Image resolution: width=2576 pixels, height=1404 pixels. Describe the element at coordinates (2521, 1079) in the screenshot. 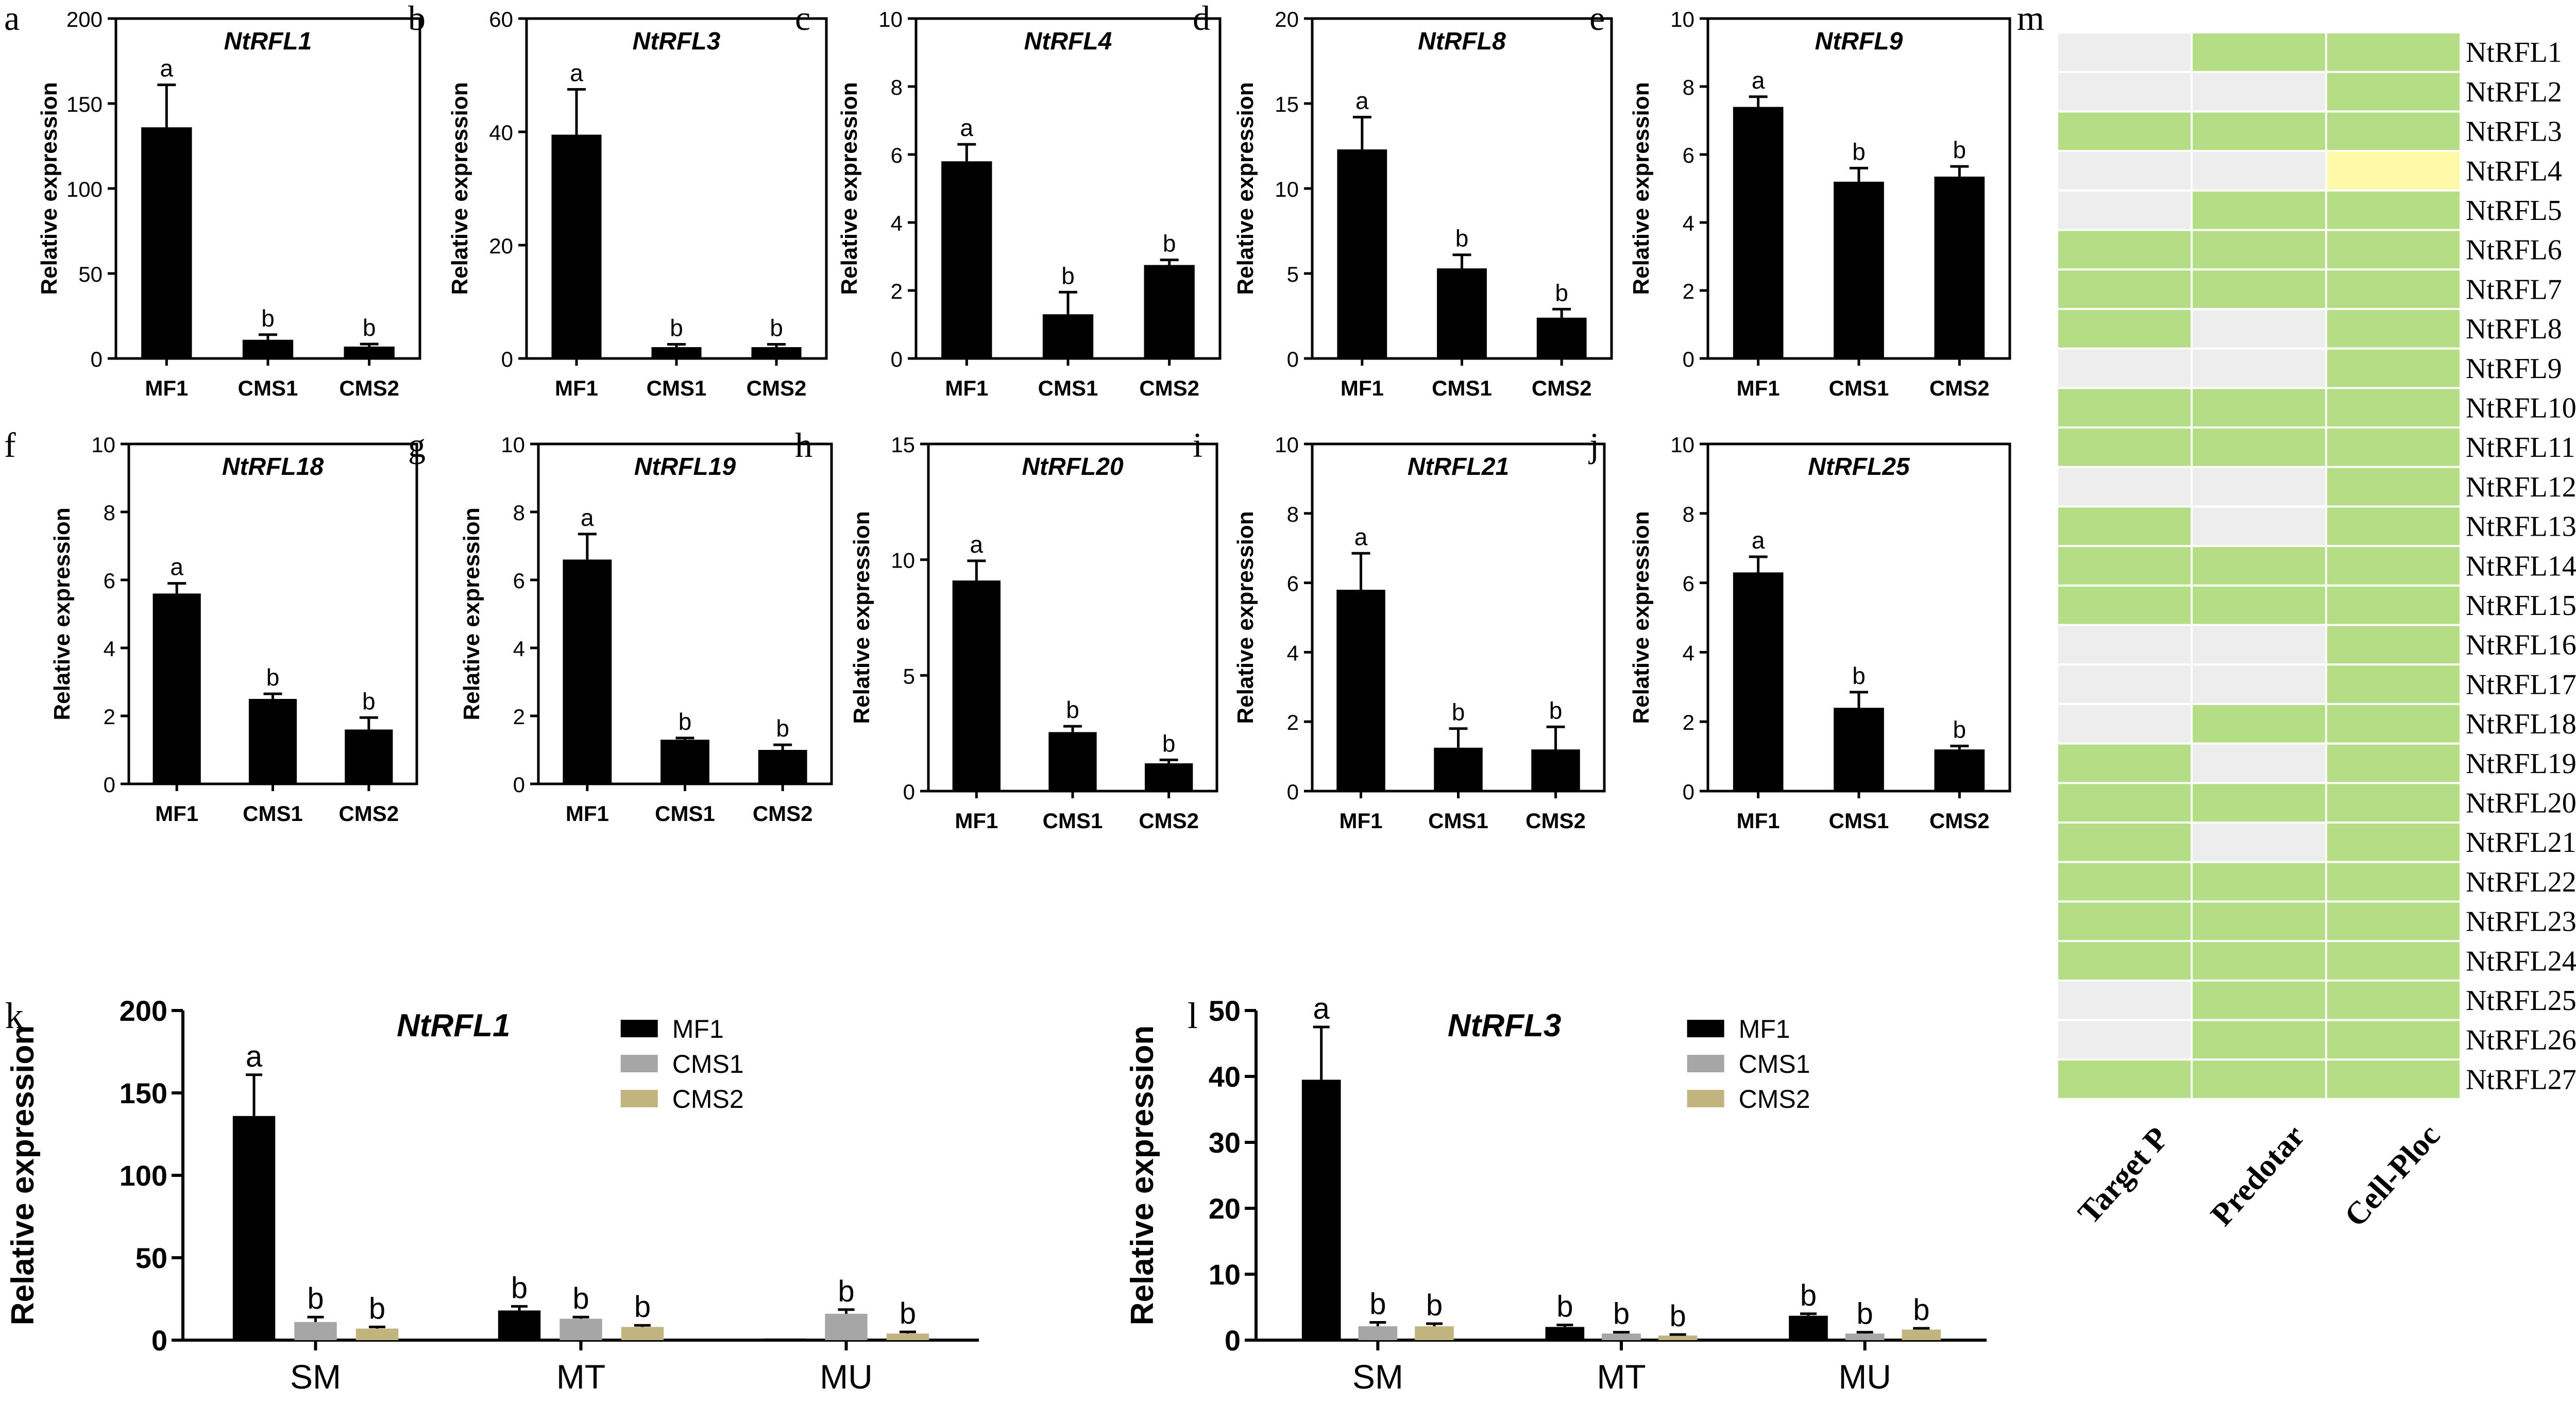

I see `heatmap-row-label: NtRFL27` at that location.